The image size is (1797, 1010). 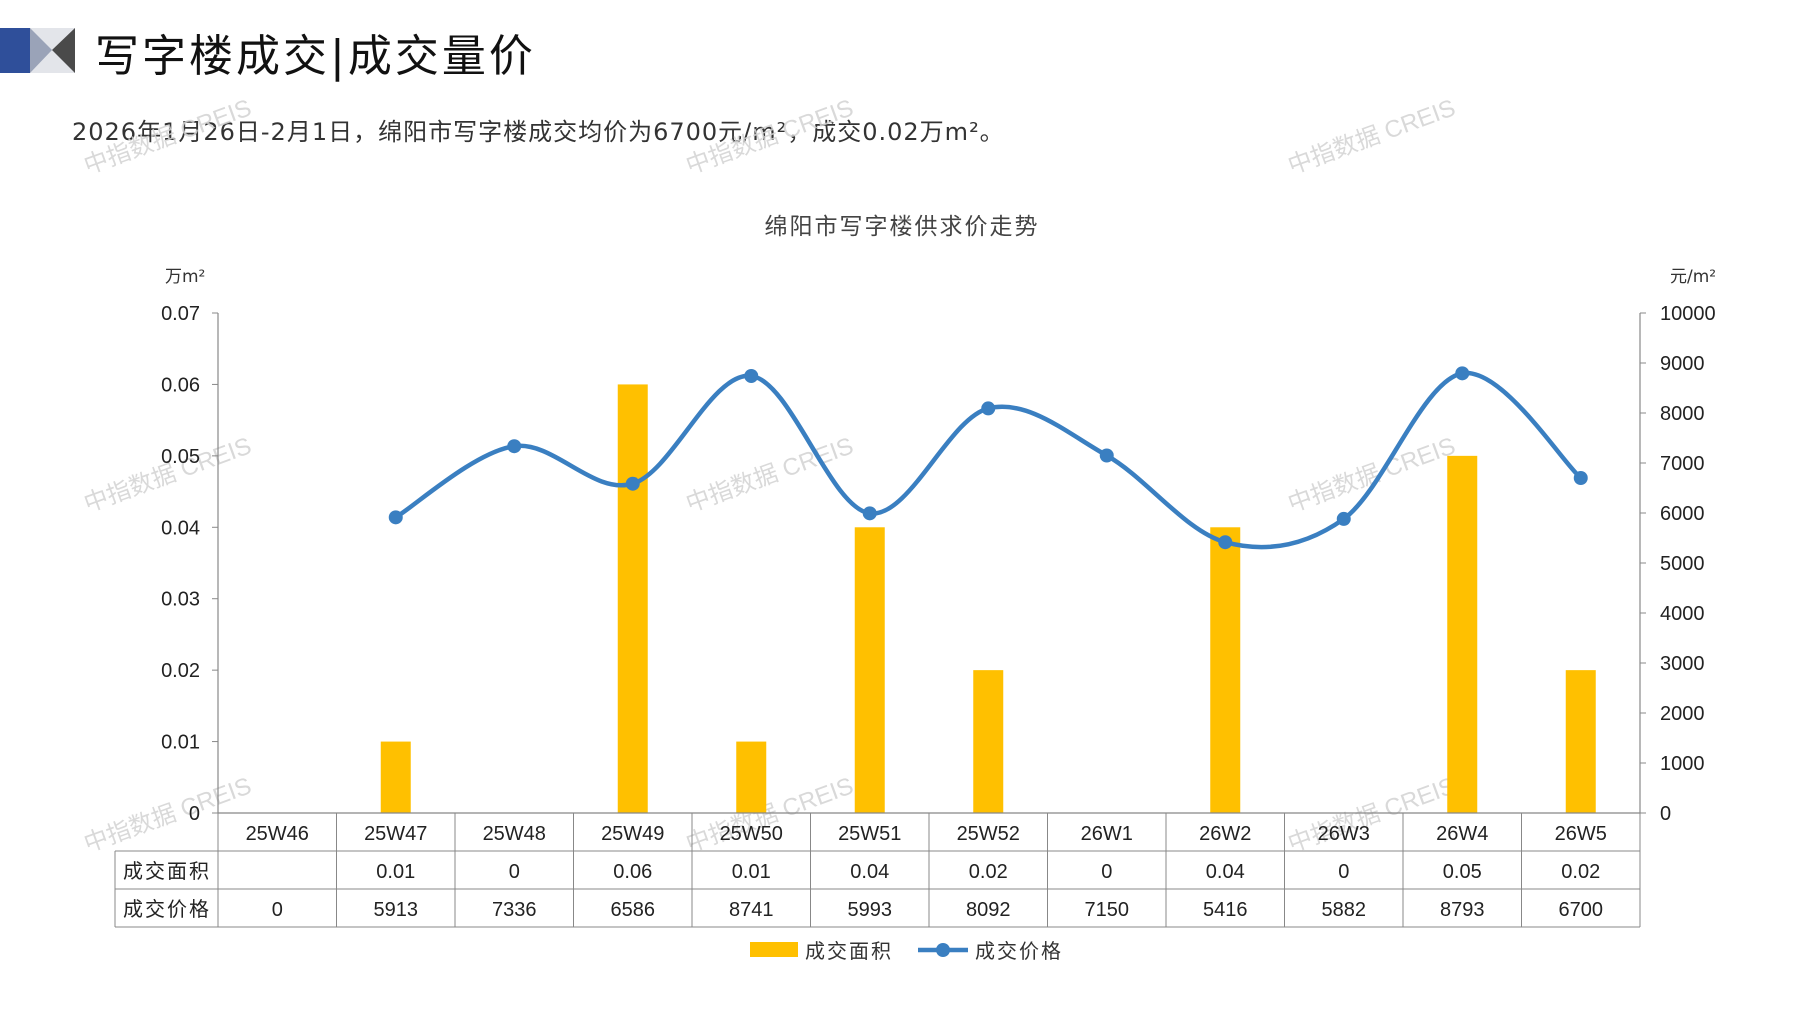 What do you see at coordinates (1682, 614) in the screenshot?
I see `y-right-tick-label: 4000` at bounding box center [1682, 614].